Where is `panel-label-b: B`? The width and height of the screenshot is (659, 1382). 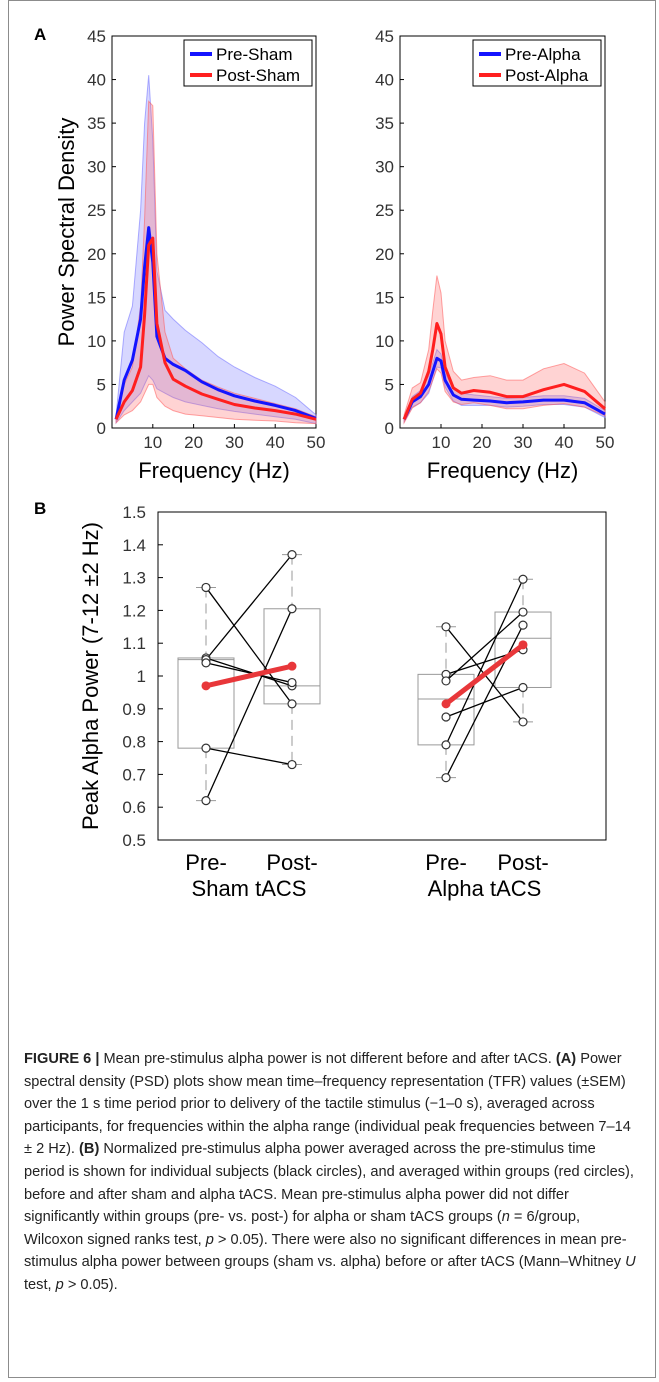 panel-label-b: B is located at coordinates (40, 508).